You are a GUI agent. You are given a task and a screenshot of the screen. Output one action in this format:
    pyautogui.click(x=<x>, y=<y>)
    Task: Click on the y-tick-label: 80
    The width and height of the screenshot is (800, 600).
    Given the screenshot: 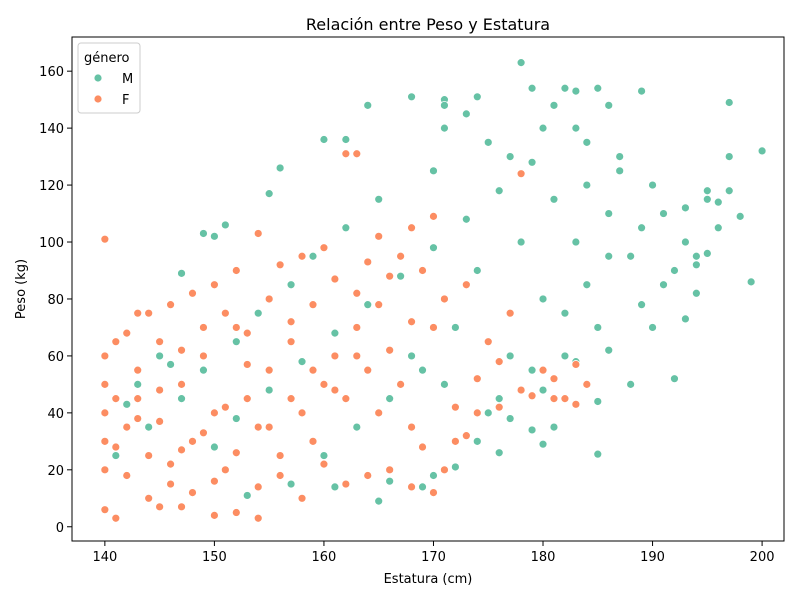 What is the action you would take?
    pyautogui.click(x=55, y=300)
    